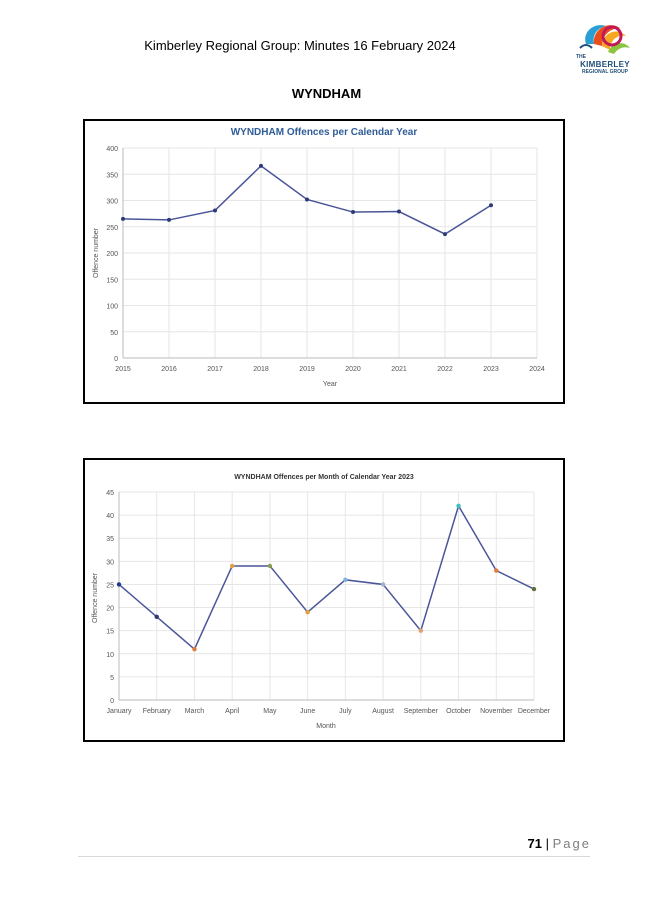  I want to click on x-tick-label: 2022, so click(445, 369).